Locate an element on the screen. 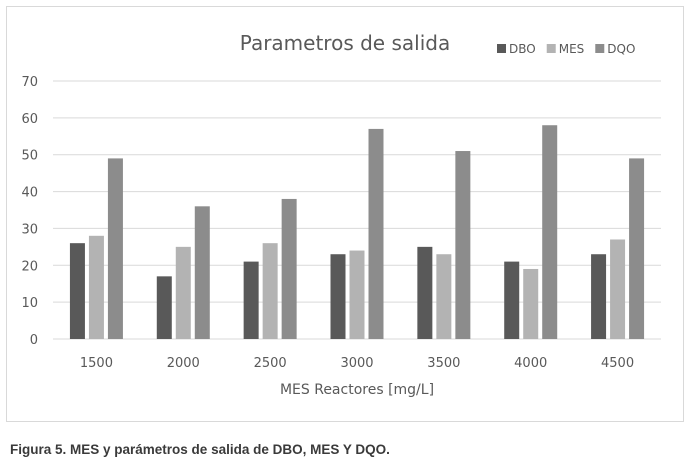 The width and height of the screenshot is (693, 471). y-tick-label: 40 is located at coordinates (29, 193).